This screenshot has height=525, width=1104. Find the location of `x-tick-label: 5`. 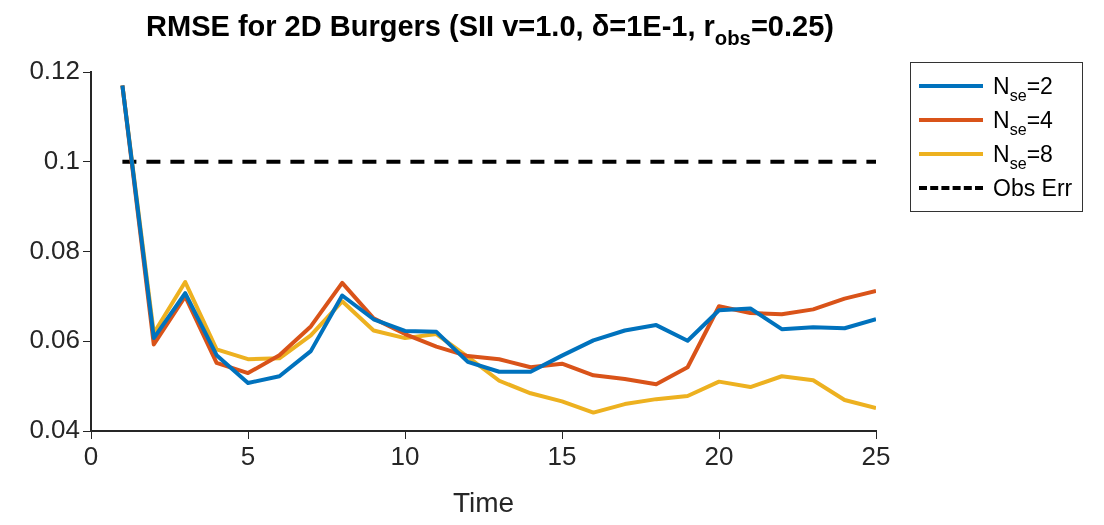

x-tick-label: 5 is located at coordinates (248, 455).